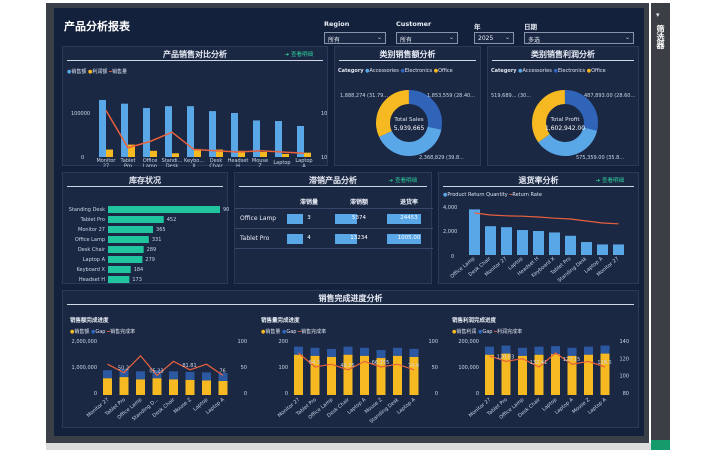 The height and width of the screenshot is (450, 720). What do you see at coordinates (195, 54) in the screenshot?
I see `panel-title: 产品销售对比分析` at bounding box center [195, 54].